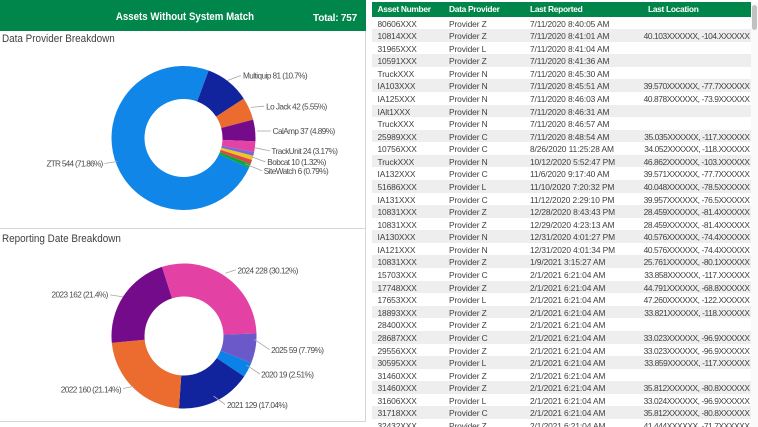 This screenshot has width=758, height=427. Describe the element at coordinates (275, 76) in the screenshot. I see `svg-text: Multiquip 81 (10.7%)` at that location.